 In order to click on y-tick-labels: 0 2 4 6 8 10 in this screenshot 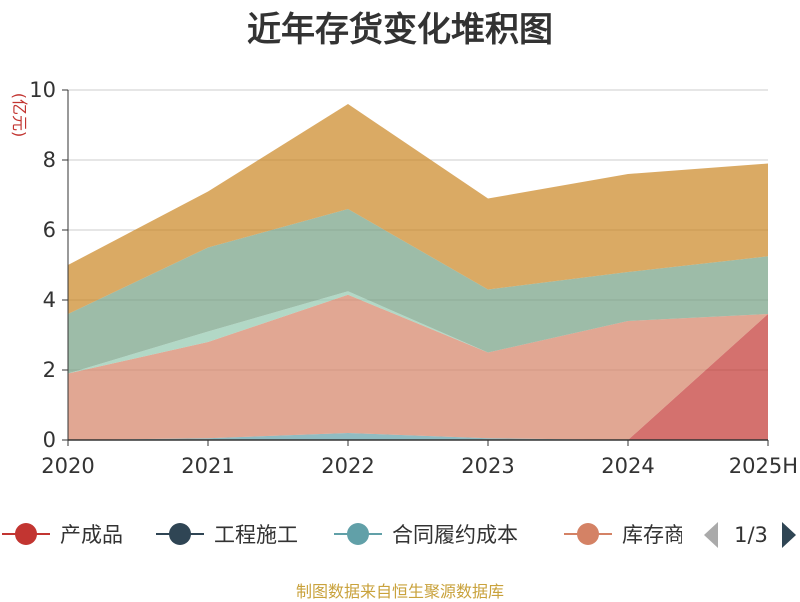, I will do `click(42, 265)`.